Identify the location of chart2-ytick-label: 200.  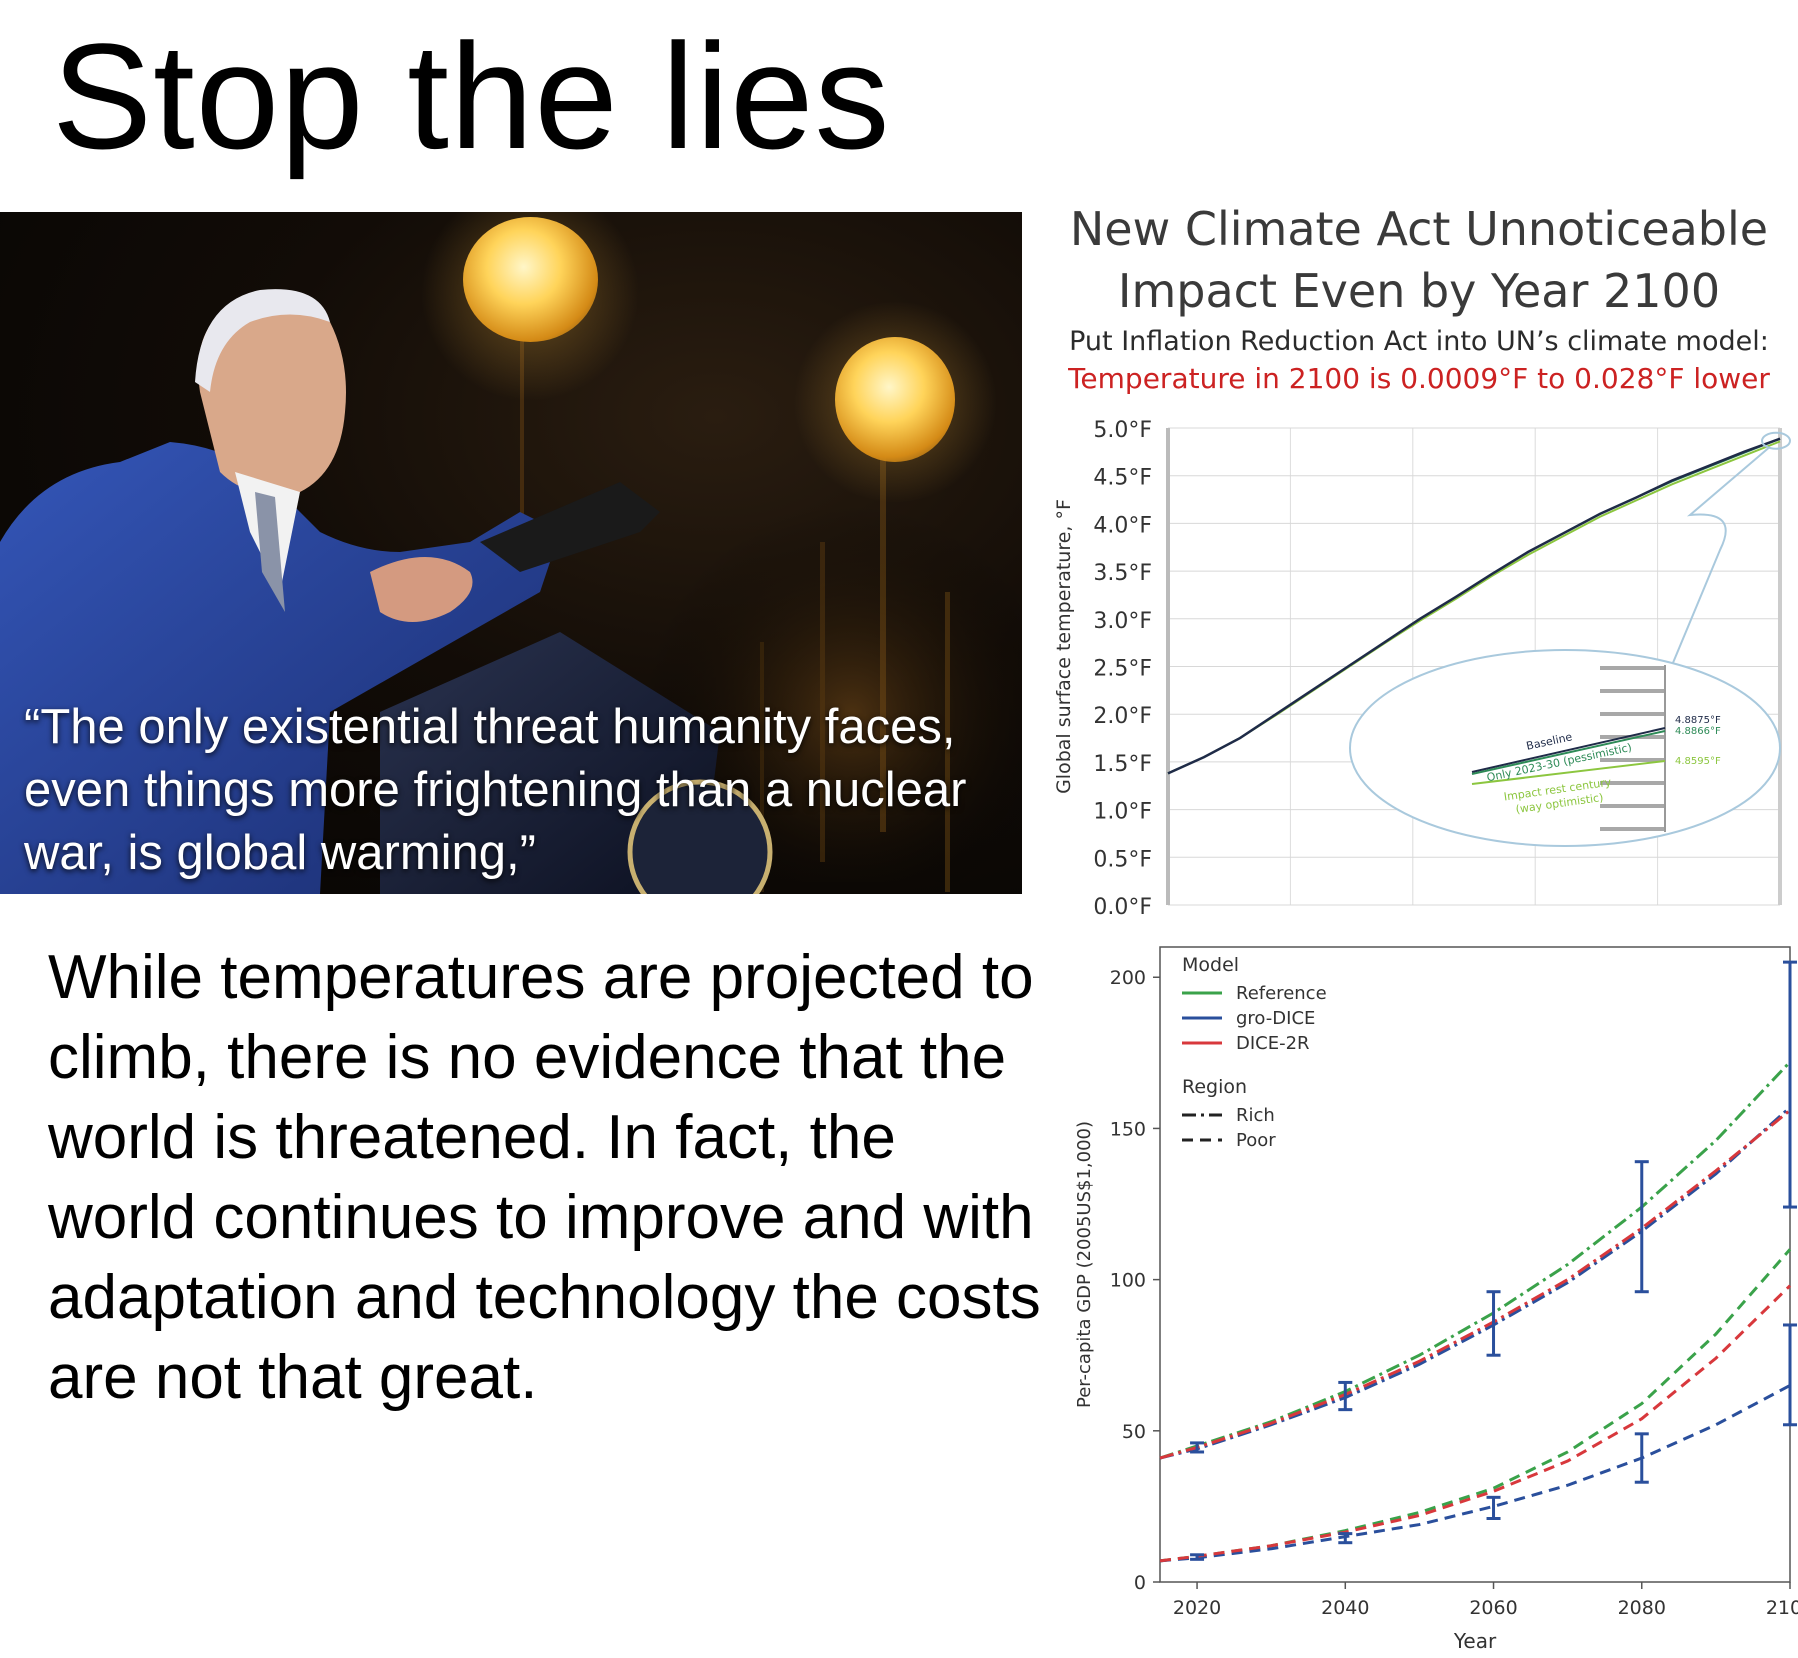
(1128, 978).